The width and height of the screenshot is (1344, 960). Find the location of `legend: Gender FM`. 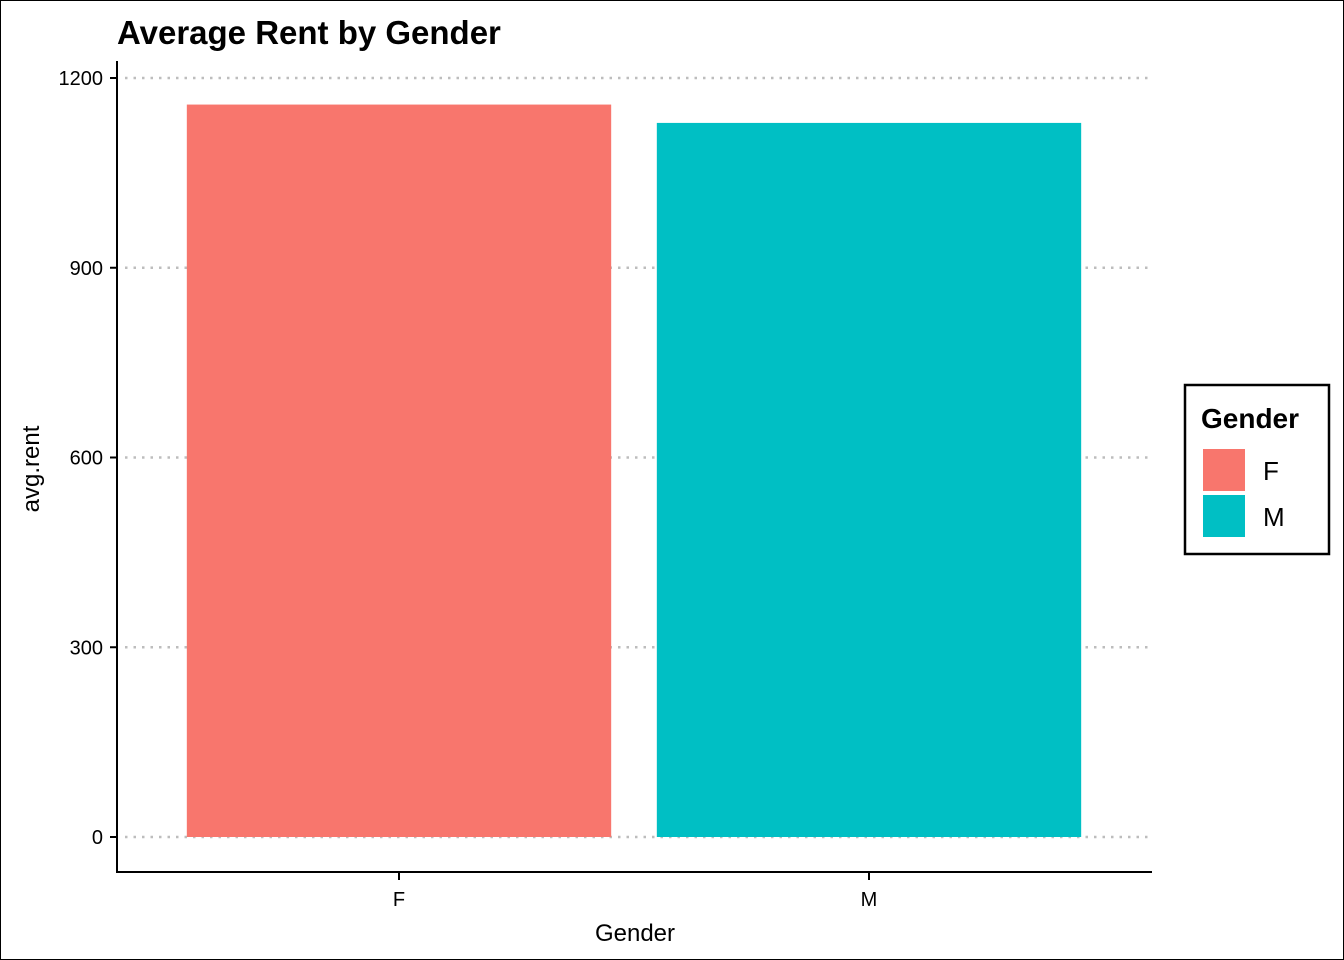

legend: Gender FM is located at coordinates (1257, 469).